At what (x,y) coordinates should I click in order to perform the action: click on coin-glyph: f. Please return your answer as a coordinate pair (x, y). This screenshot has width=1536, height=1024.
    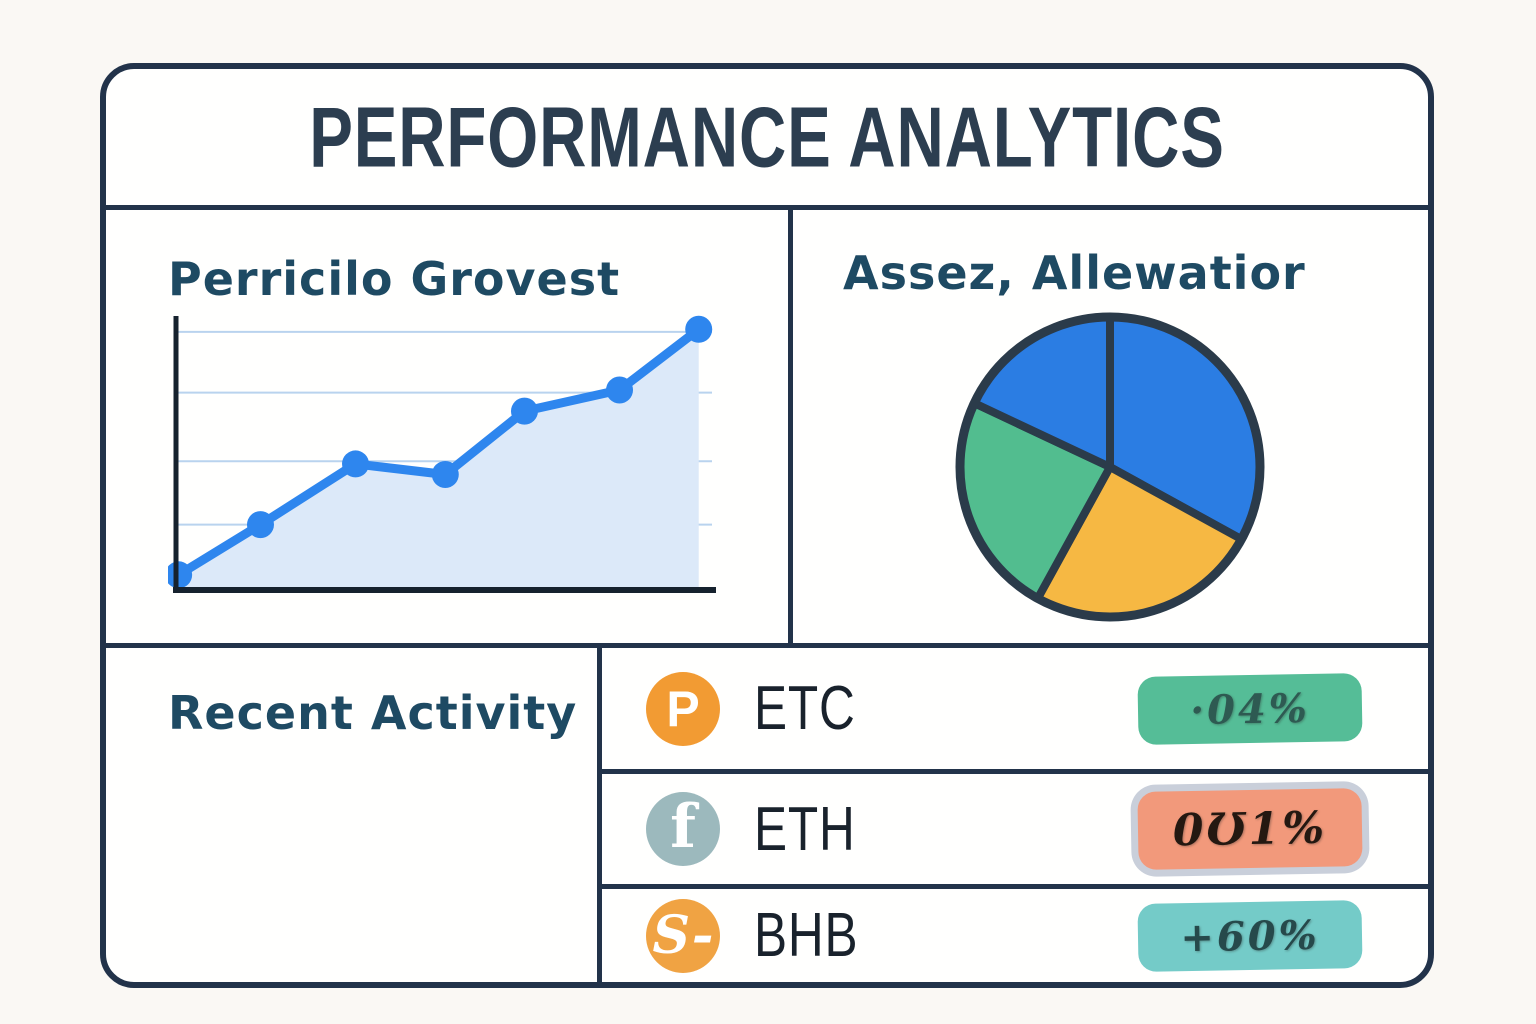
    Looking at the image, I should click on (683, 827).